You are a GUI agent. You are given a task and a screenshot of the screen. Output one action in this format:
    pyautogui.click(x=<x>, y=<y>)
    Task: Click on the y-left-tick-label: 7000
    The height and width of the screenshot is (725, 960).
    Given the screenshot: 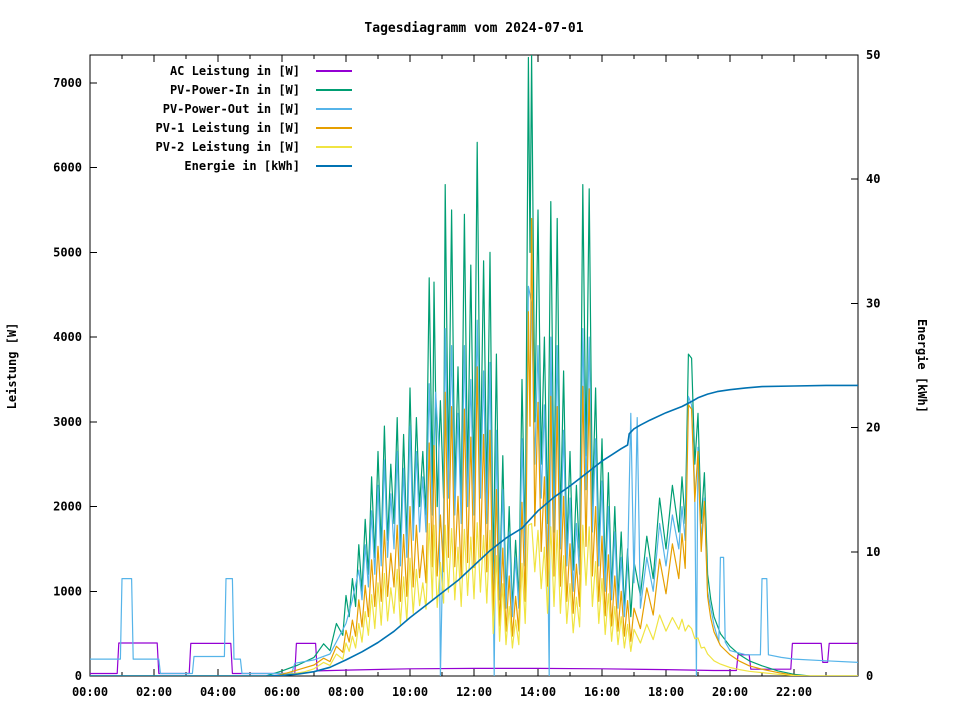 What is the action you would take?
    pyautogui.click(x=67, y=83)
    